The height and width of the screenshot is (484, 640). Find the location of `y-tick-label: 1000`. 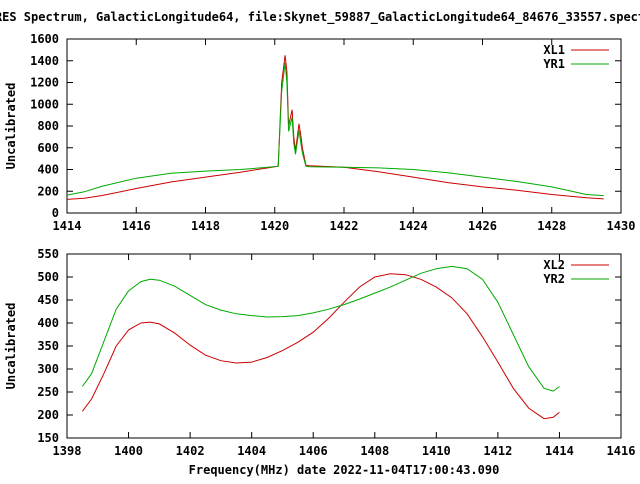

y-tick-label: 1000 is located at coordinates (44, 104).